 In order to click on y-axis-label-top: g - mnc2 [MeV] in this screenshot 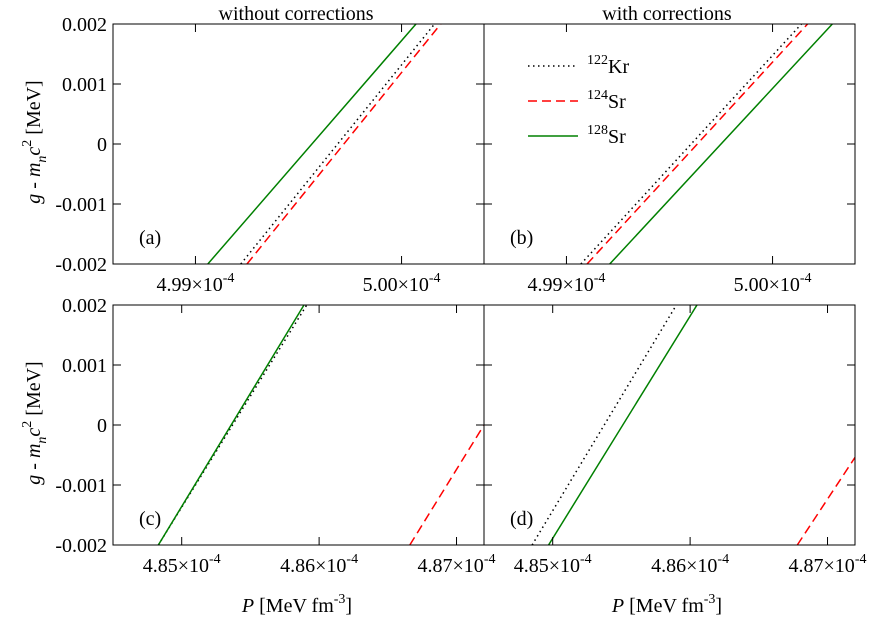, I will do `click(35, 141)`.